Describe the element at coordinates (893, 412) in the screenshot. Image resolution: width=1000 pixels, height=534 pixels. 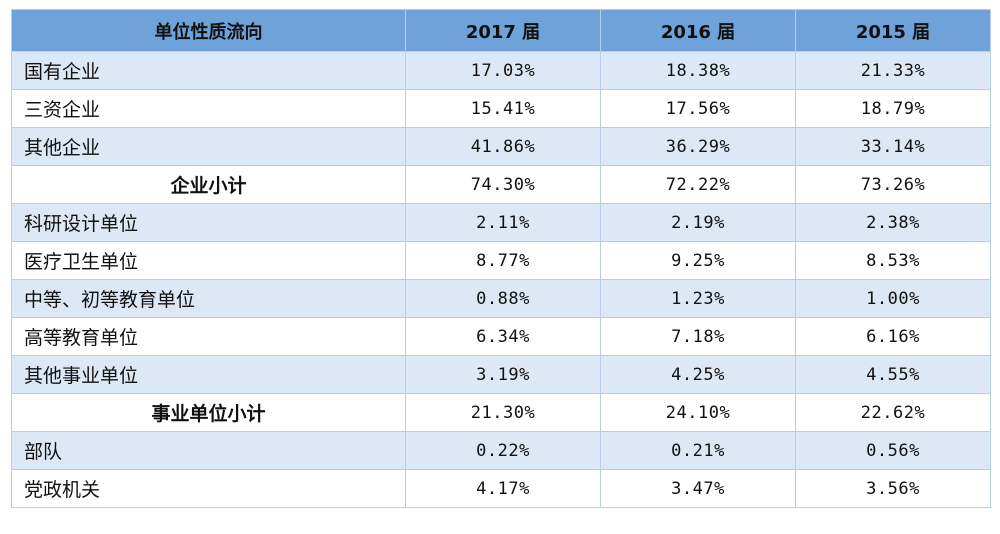
I see `percentage-cell: 22.62%` at that location.